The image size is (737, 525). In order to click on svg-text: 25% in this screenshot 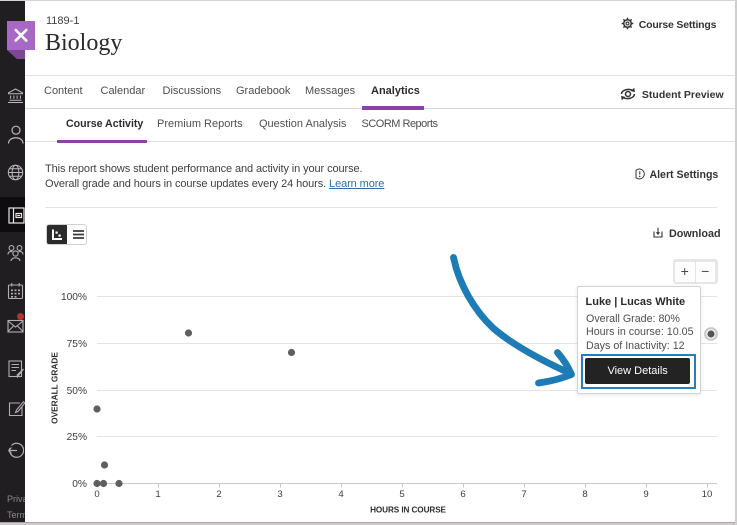, I will do `click(77, 437)`.